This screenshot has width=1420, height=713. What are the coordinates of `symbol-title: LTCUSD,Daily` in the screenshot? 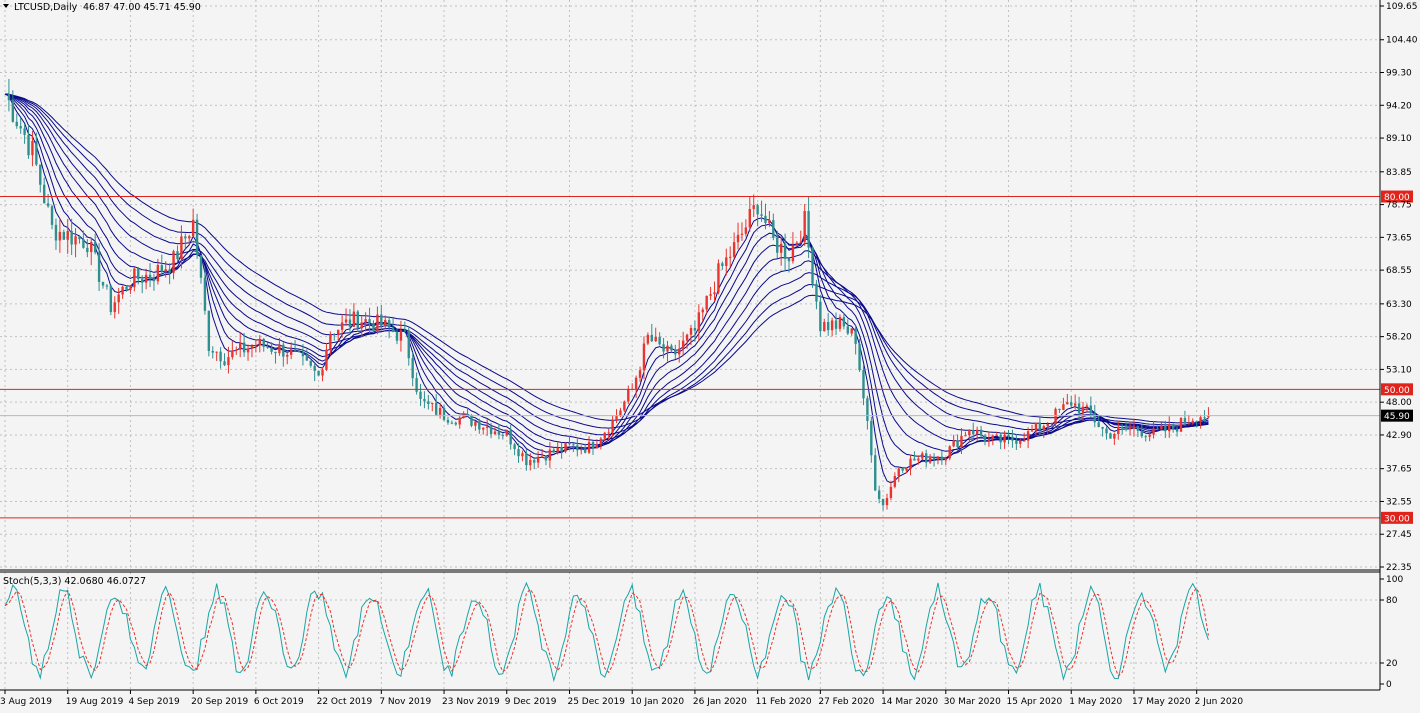 It's located at (46, 7).